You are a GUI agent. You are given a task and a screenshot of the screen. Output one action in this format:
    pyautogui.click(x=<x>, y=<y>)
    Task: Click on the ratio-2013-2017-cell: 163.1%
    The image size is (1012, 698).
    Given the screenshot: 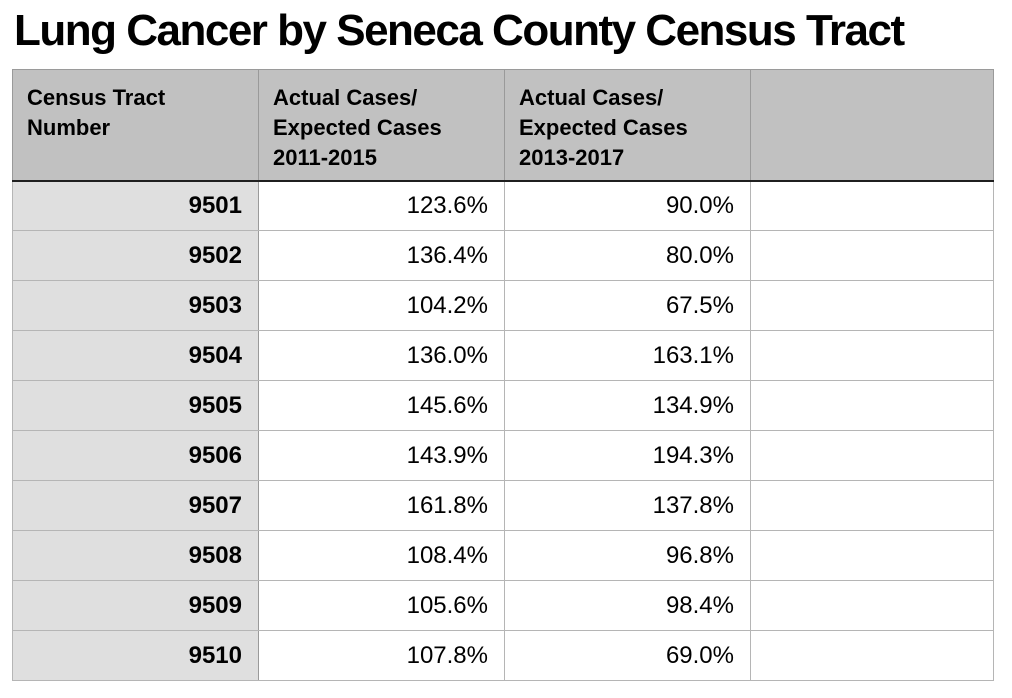 What is the action you would take?
    pyautogui.click(x=627, y=355)
    